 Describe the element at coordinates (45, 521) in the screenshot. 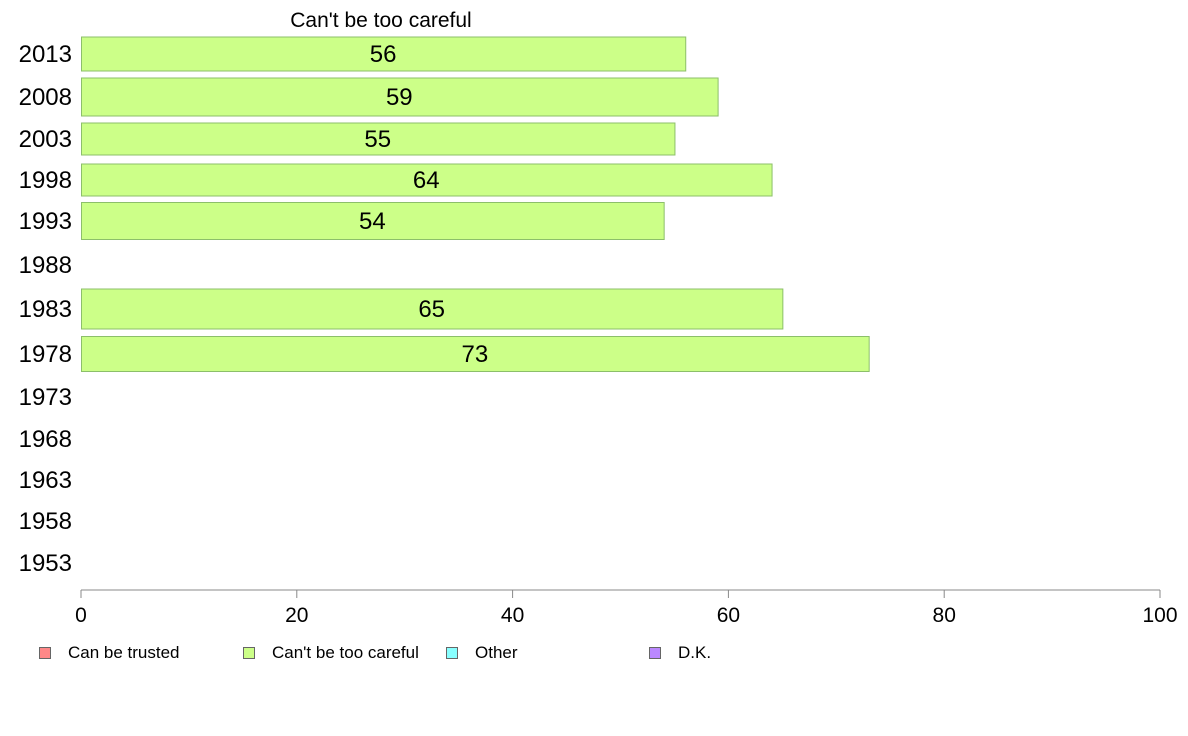

I see `y-tick-label-1958: 1958` at that location.